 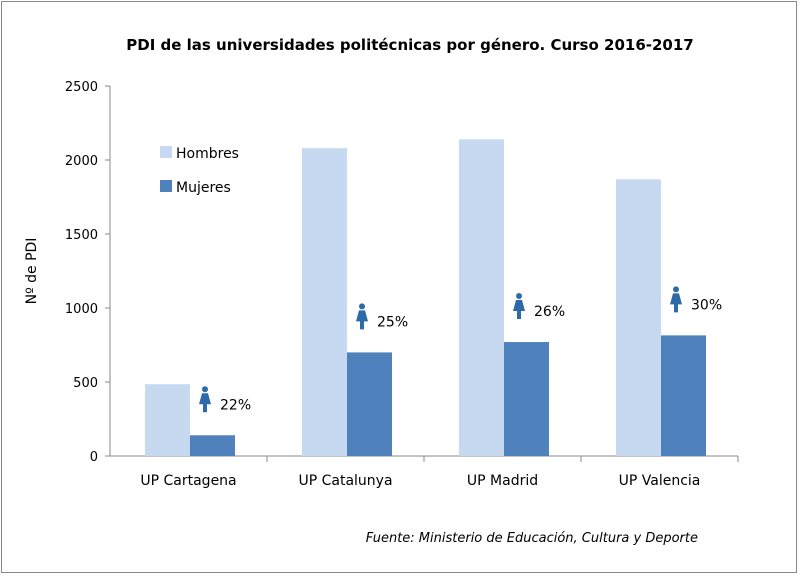 What do you see at coordinates (32, 271) in the screenshot?
I see `y-axis-label: Nº de PDI` at bounding box center [32, 271].